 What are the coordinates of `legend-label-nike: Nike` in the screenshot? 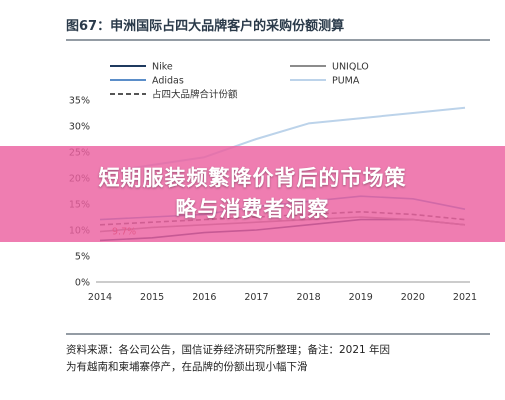 It's located at (162, 67).